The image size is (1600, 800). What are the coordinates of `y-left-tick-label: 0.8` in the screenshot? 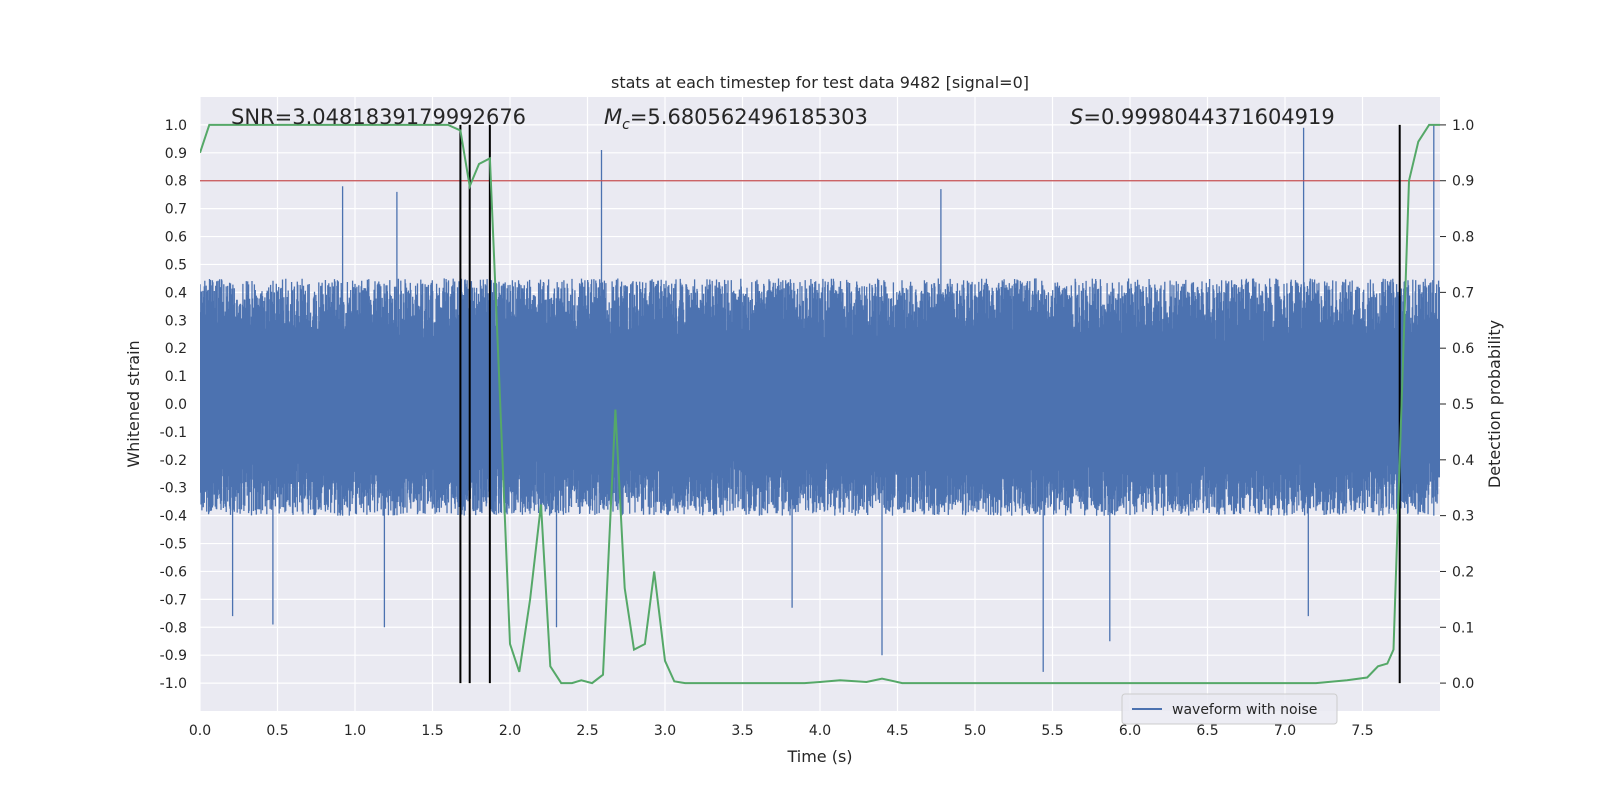 It's located at (176, 182).